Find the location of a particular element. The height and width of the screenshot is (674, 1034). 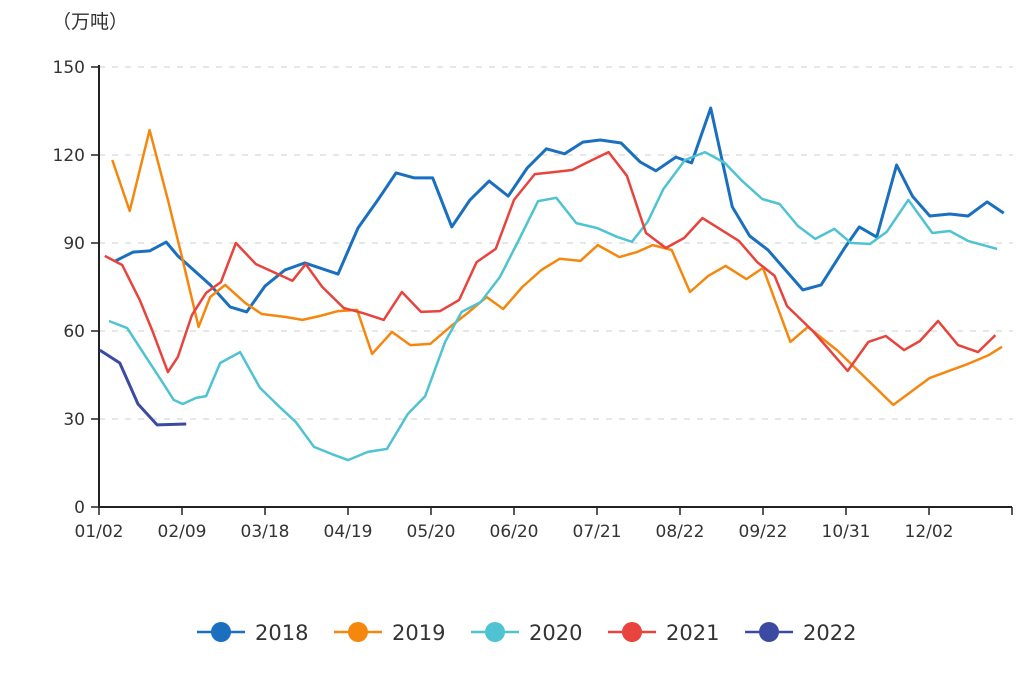

y-tick-label: 150 is located at coordinates (69, 68).